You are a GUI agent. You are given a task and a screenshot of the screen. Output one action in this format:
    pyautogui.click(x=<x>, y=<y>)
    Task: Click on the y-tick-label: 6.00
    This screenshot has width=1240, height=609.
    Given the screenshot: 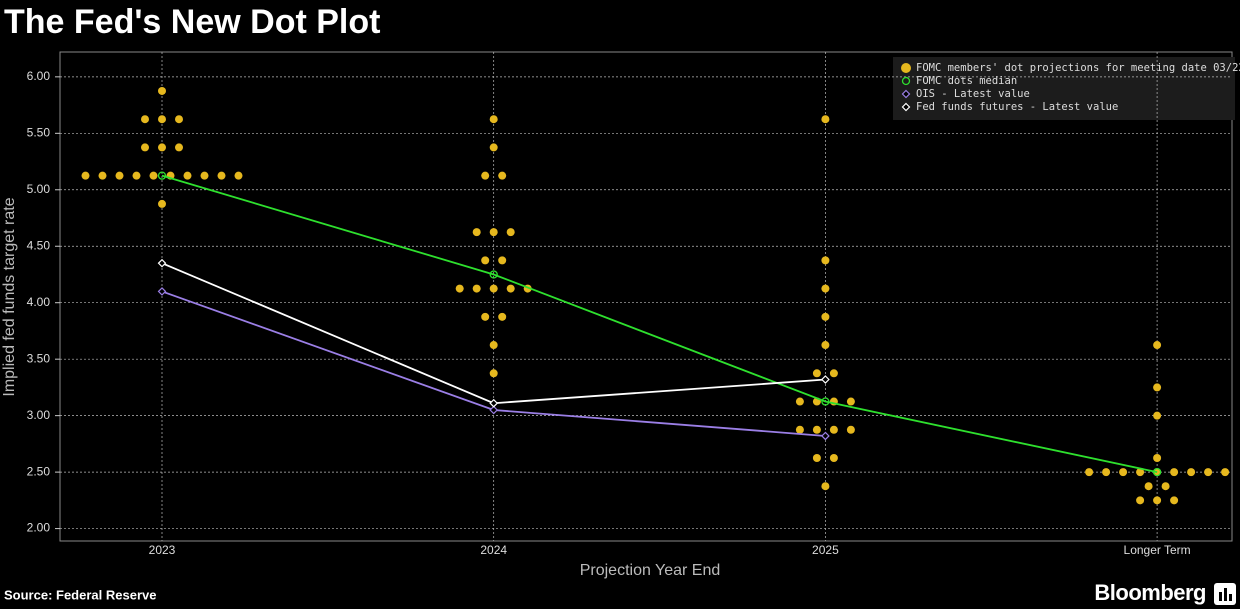 What is the action you would take?
    pyautogui.click(x=39, y=76)
    